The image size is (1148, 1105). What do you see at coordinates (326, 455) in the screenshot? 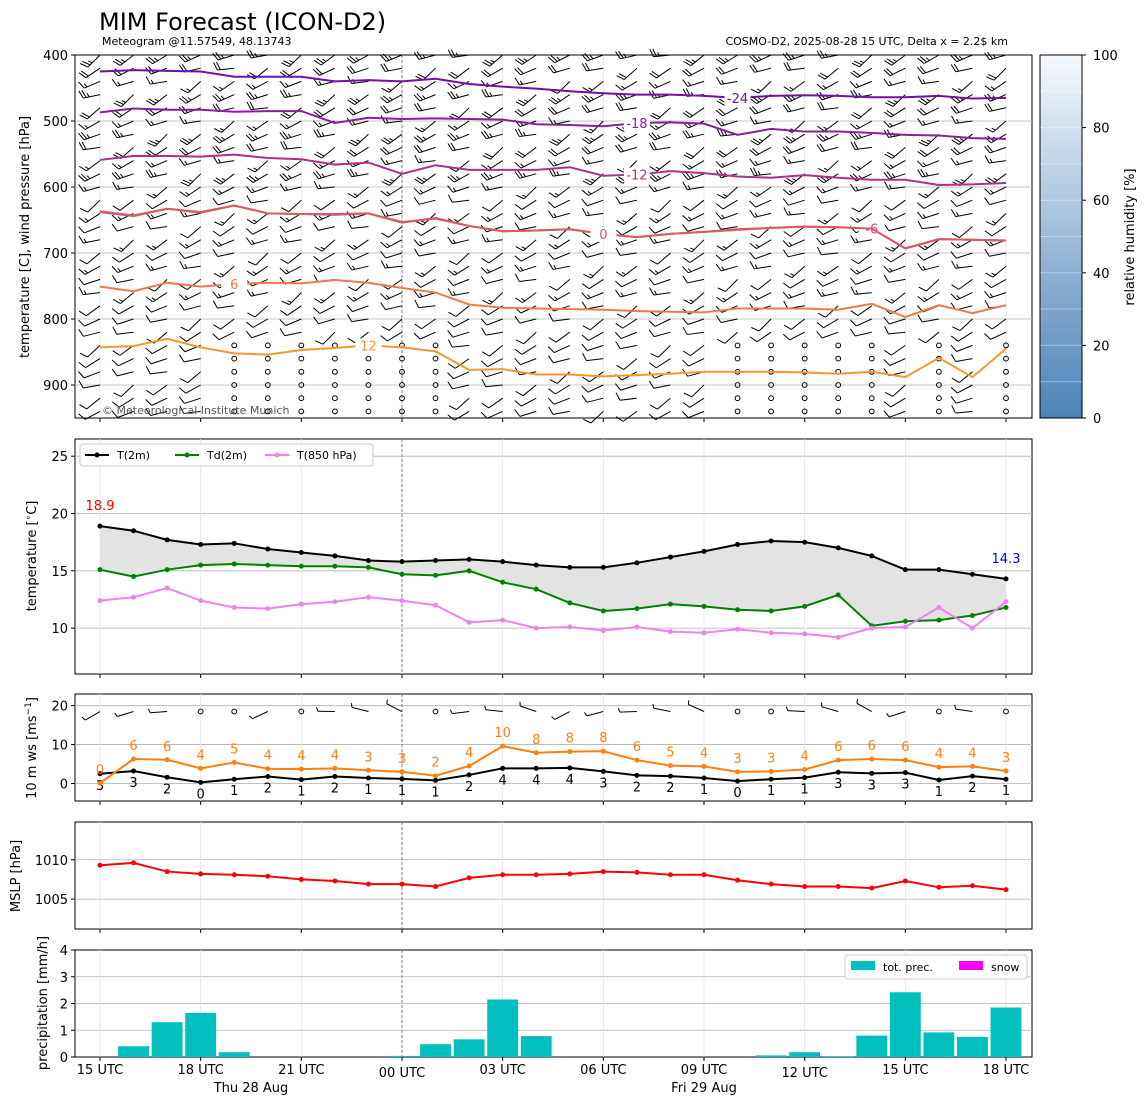
I see `legend-label: T(850 hPa)` at bounding box center [326, 455].